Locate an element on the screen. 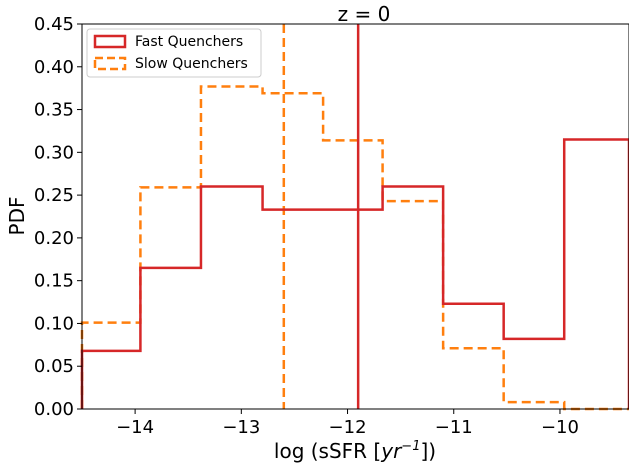 Image resolution: width=629 pixels, height=468 pixels. y-tick-label: 0.40 is located at coordinates (54, 67).